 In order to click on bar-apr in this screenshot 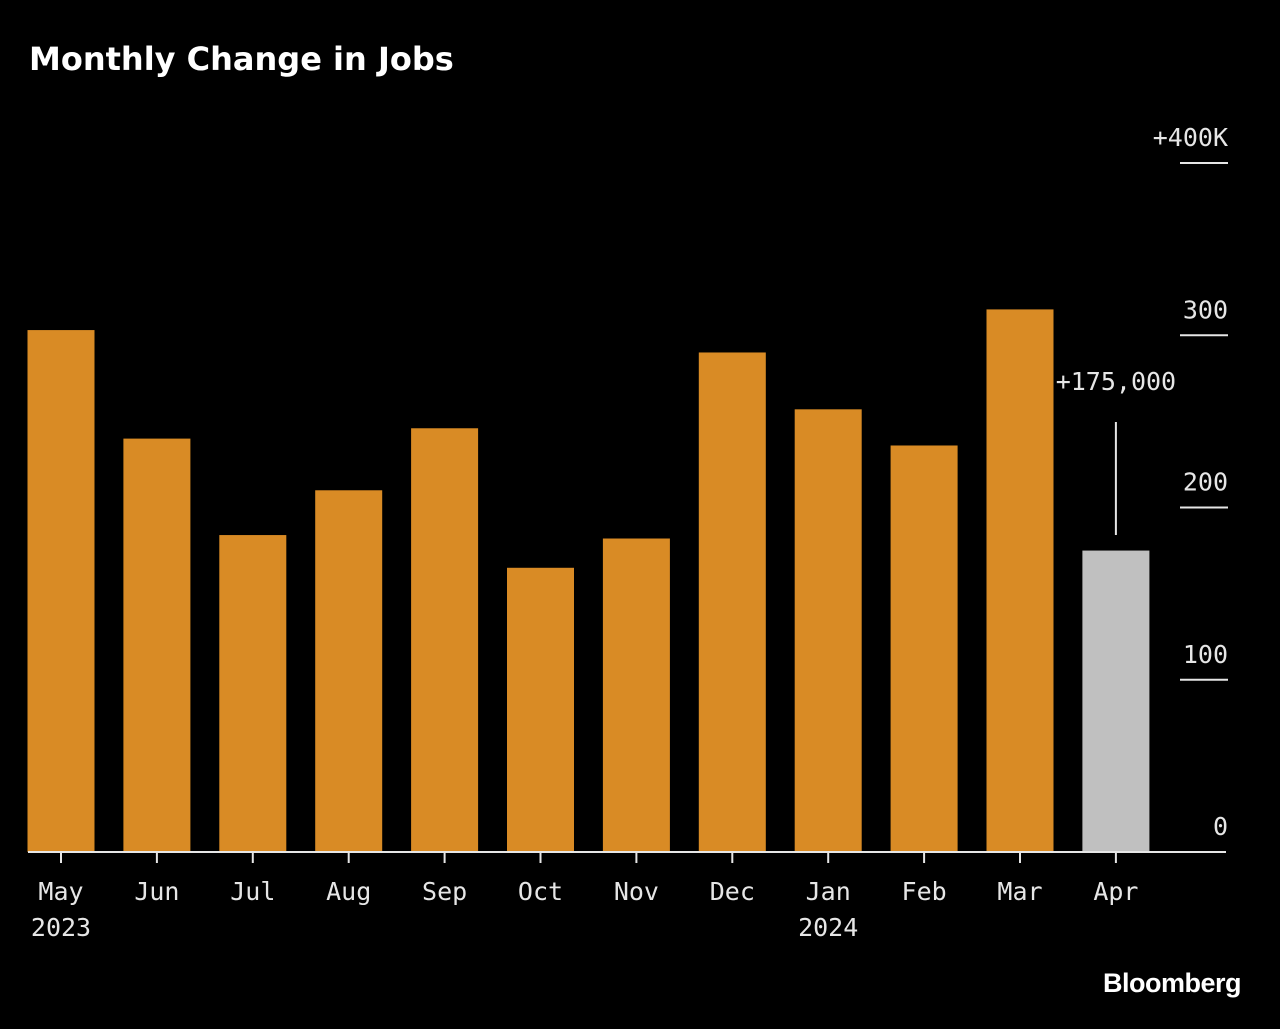, I will do `click(1116, 701)`.